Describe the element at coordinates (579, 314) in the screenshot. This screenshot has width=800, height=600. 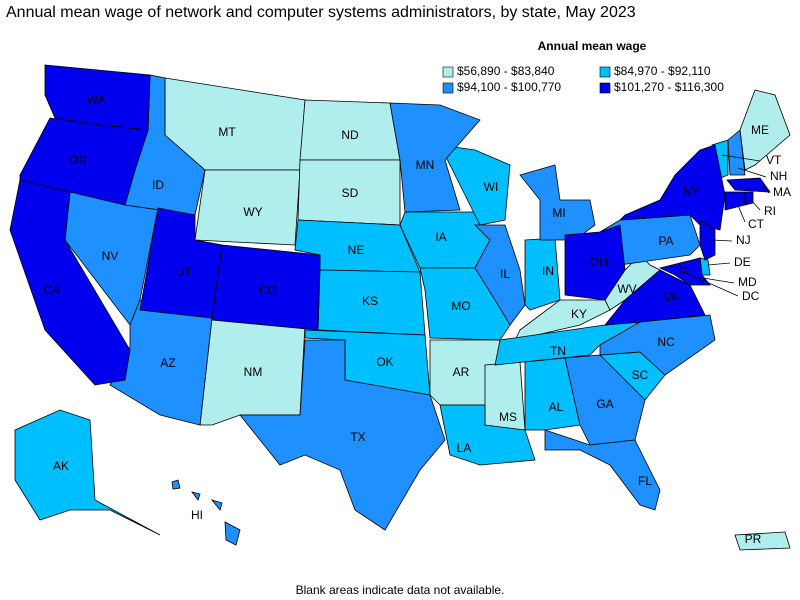
I see `state-label: KY` at that location.